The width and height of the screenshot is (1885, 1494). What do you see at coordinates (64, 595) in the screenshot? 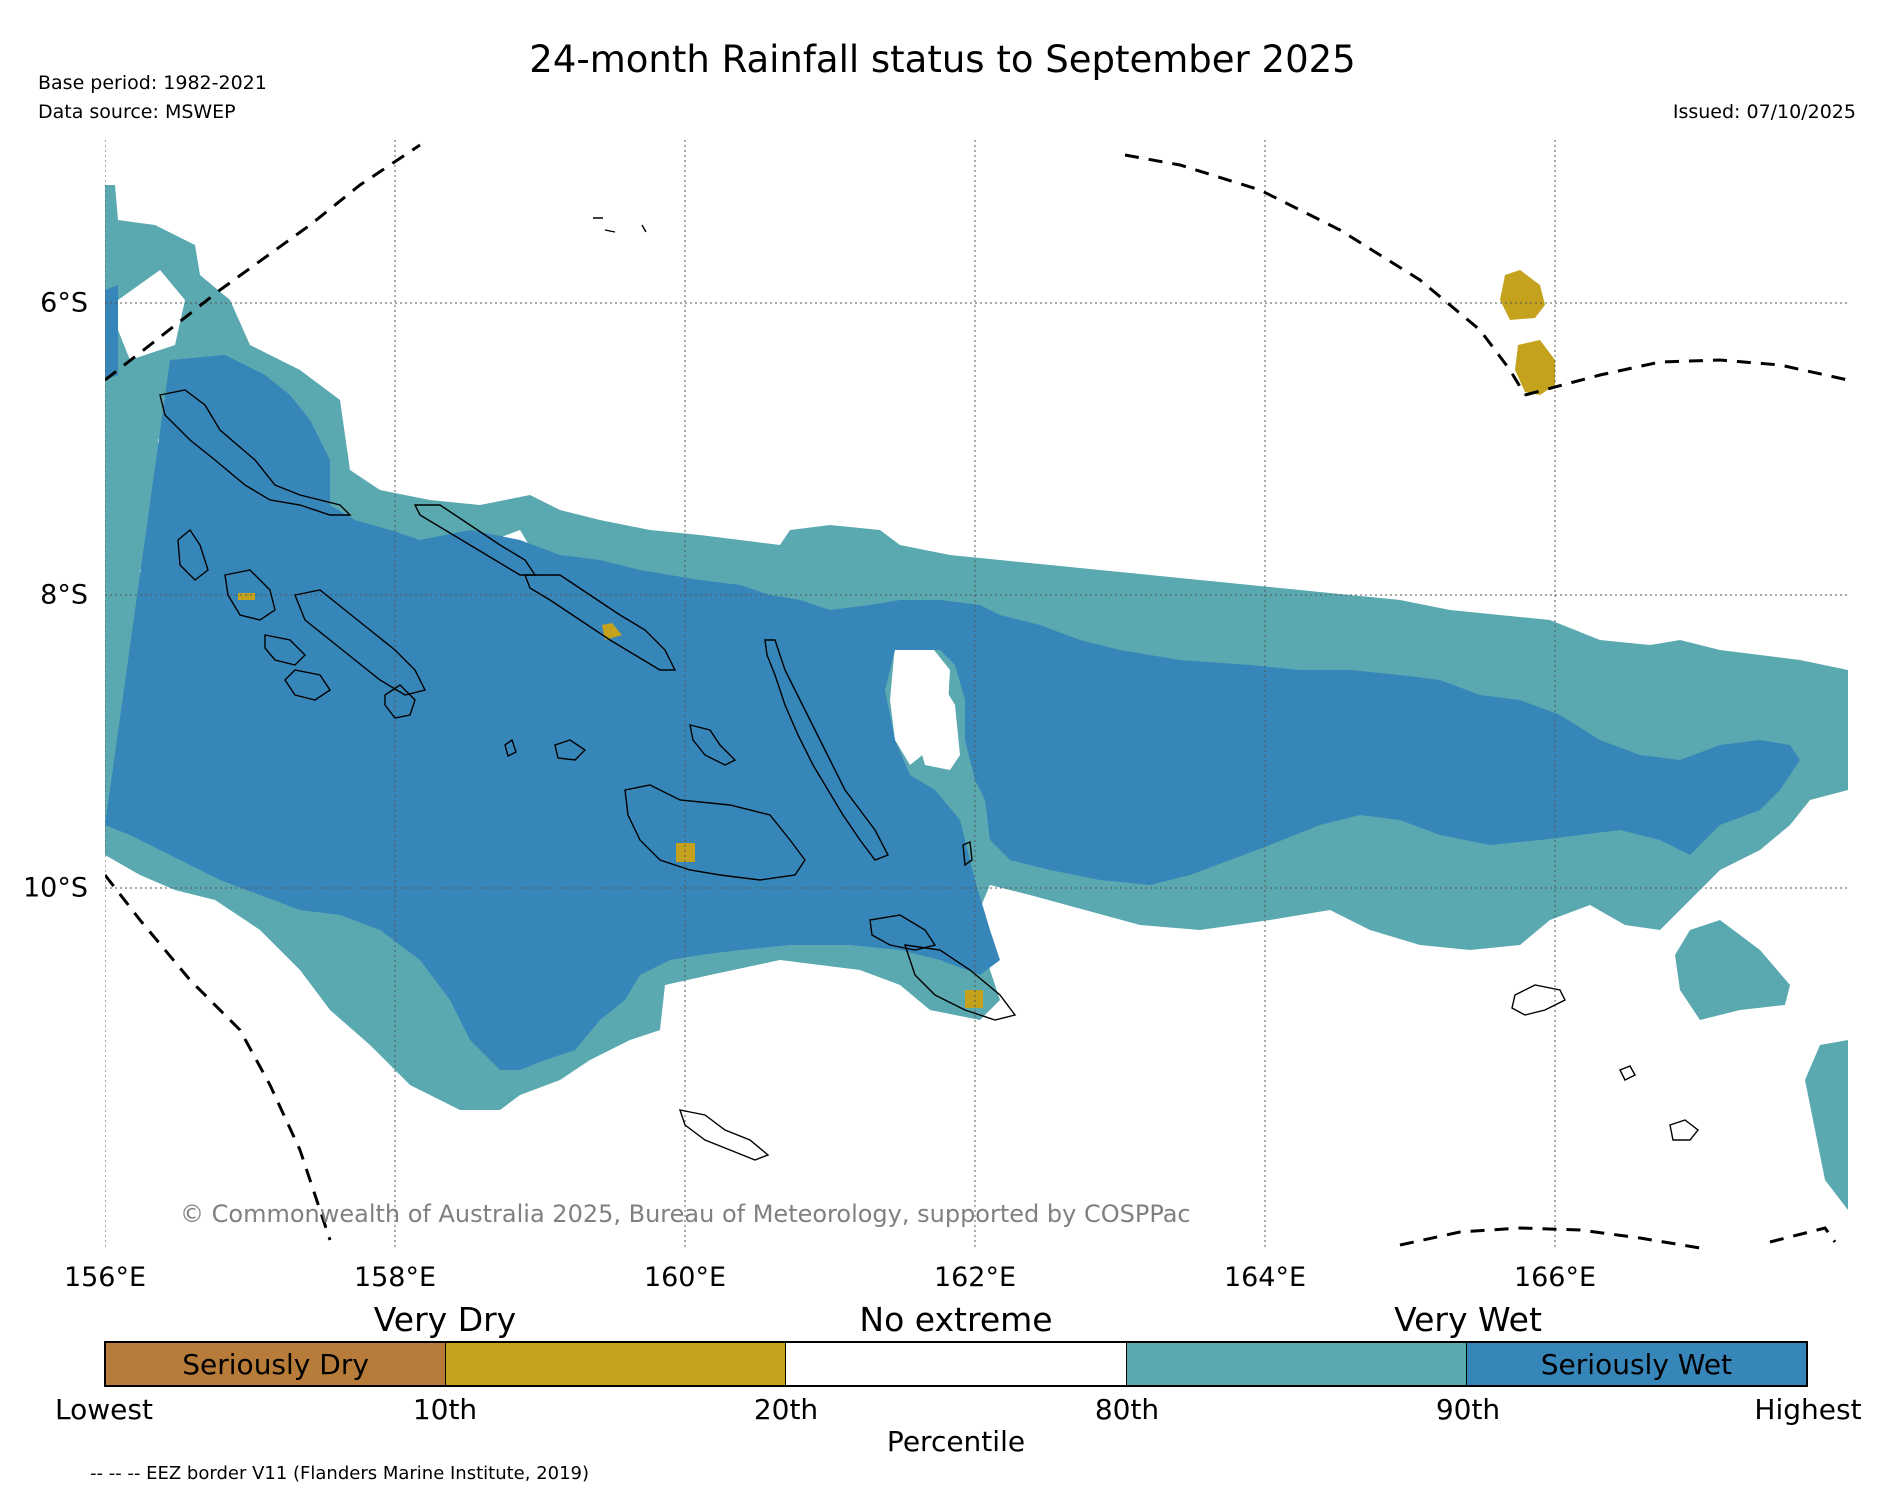
I see `latitude-label: 8°S` at bounding box center [64, 595].